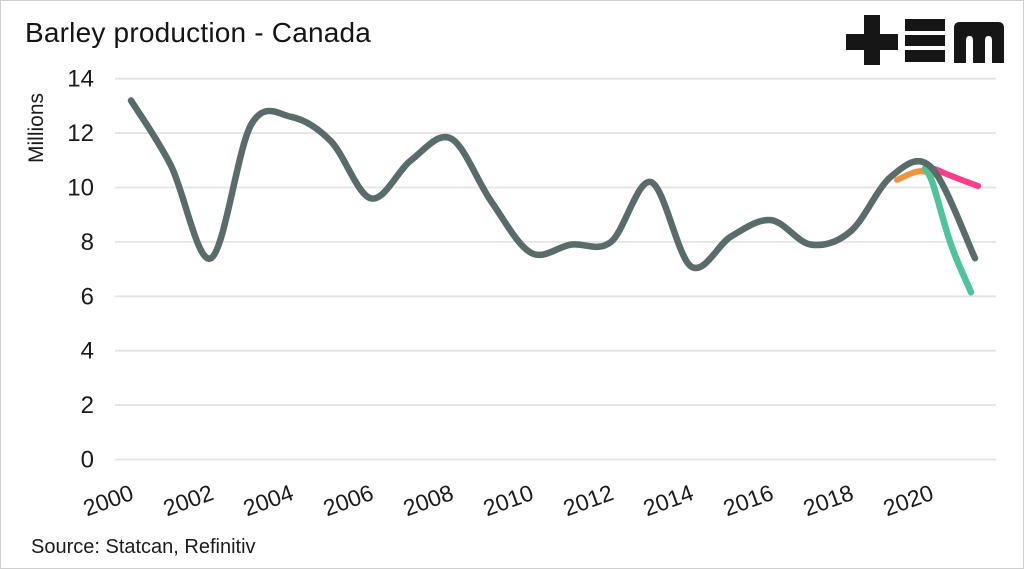 Image resolution: width=1024 pixels, height=569 pixels. What do you see at coordinates (198, 32) in the screenshot?
I see `page-title: Barley production - Canada` at bounding box center [198, 32].